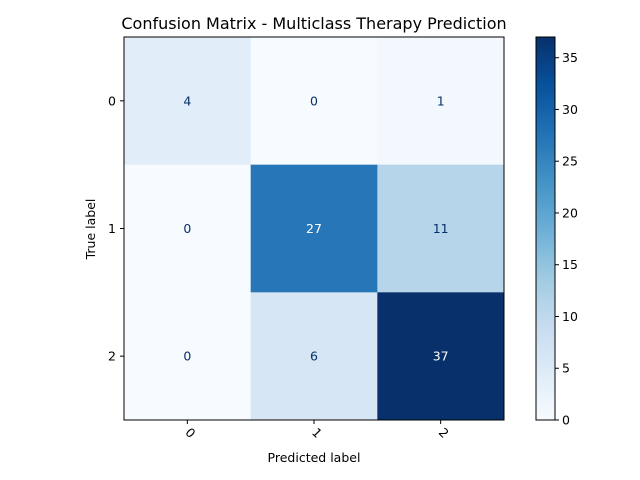 This screenshot has width=640, height=480. I want to click on cell-value-label: 4, so click(187, 100).